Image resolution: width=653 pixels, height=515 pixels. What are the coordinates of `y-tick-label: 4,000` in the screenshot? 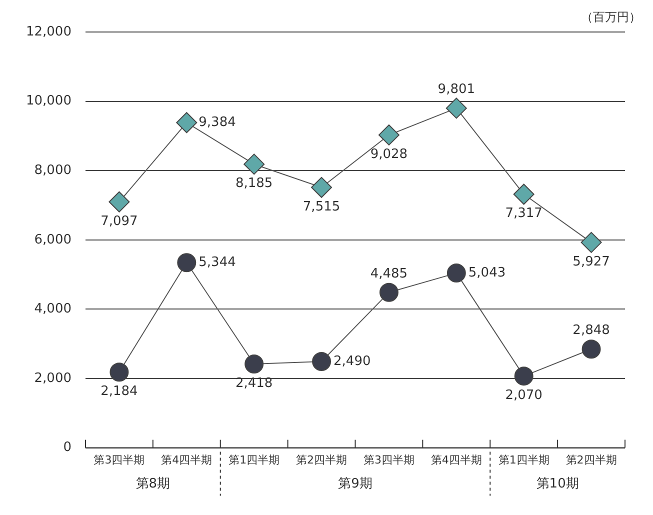 It's located at (53, 309).